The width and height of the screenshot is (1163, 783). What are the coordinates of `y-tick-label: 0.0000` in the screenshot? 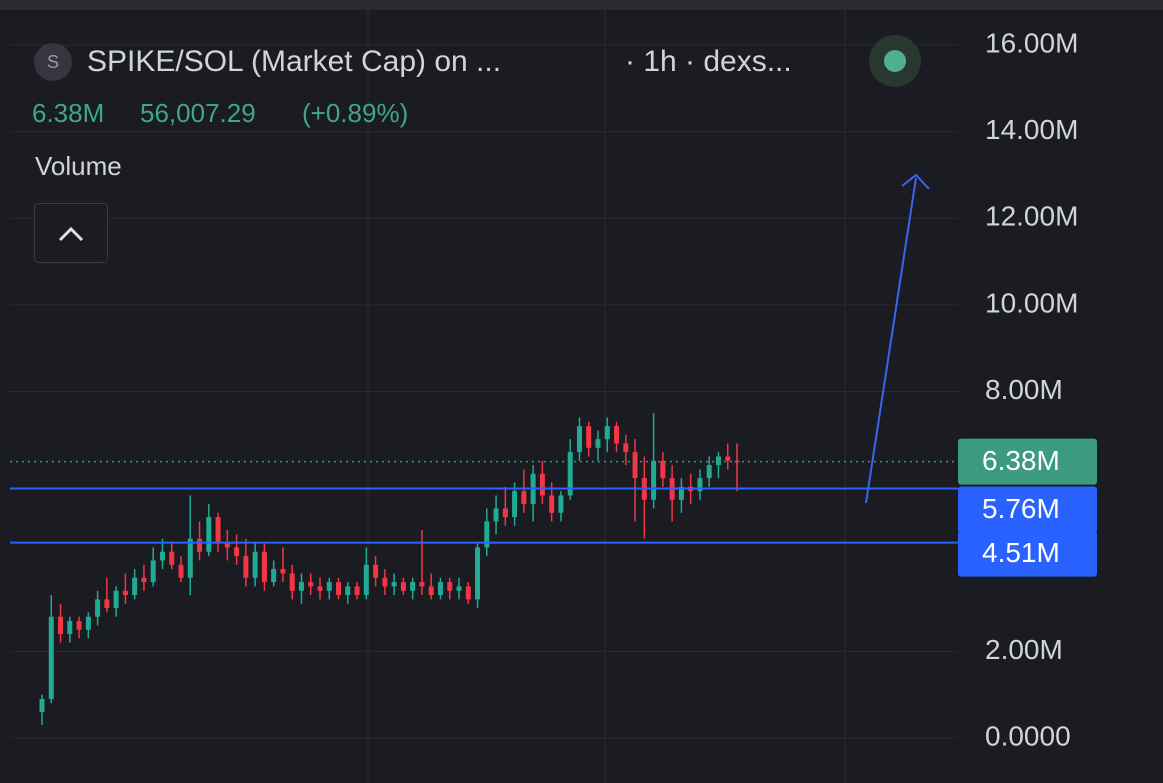 It's located at (1028, 735).